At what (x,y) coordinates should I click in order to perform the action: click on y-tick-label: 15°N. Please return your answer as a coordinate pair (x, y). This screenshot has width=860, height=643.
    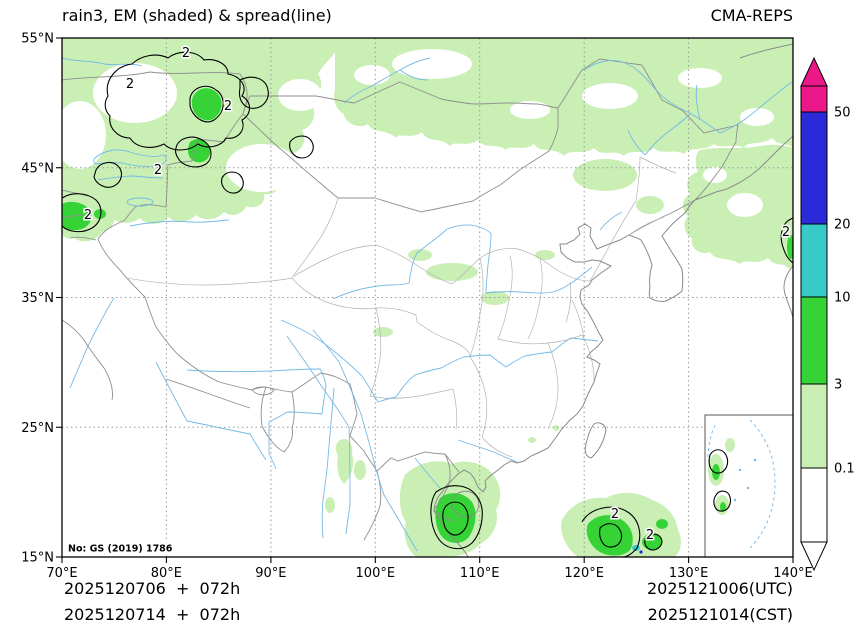
    Looking at the image, I should click on (37, 558).